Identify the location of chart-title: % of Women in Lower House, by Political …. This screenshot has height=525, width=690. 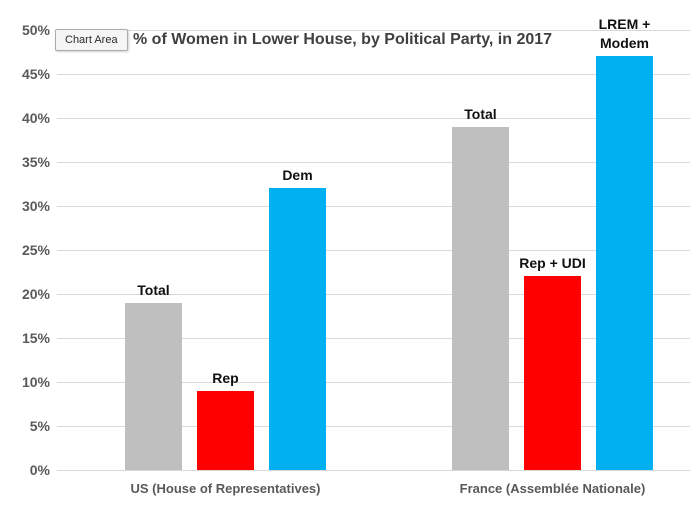
(343, 39).